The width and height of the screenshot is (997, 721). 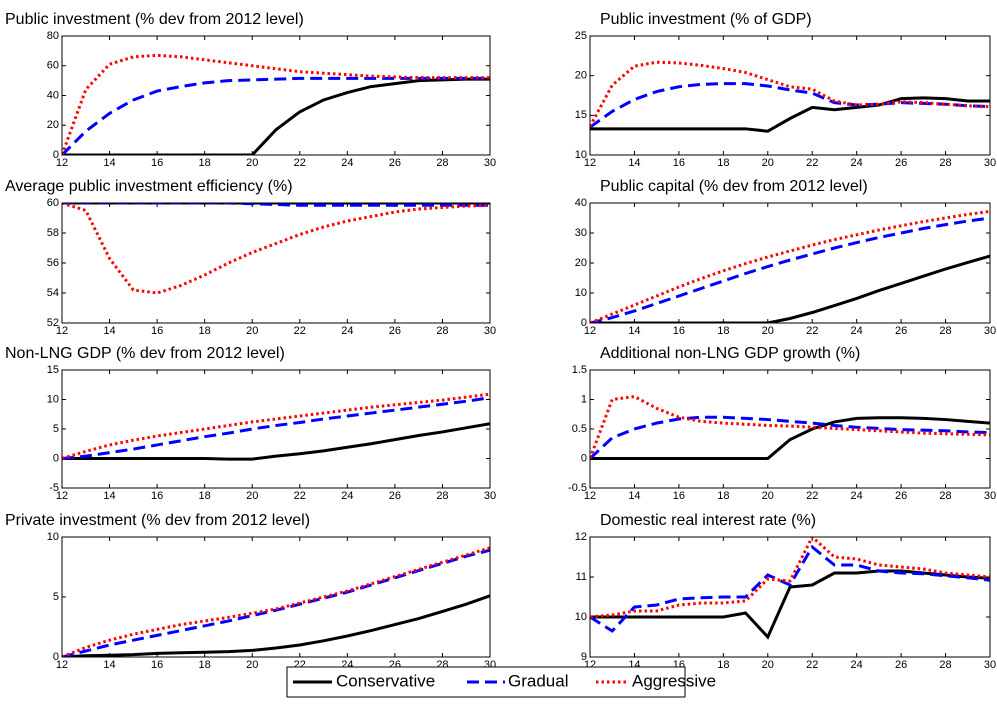 What do you see at coordinates (53, 293) in the screenshot?
I see `y-tick-label: 54` at bounding box center [53, 293].